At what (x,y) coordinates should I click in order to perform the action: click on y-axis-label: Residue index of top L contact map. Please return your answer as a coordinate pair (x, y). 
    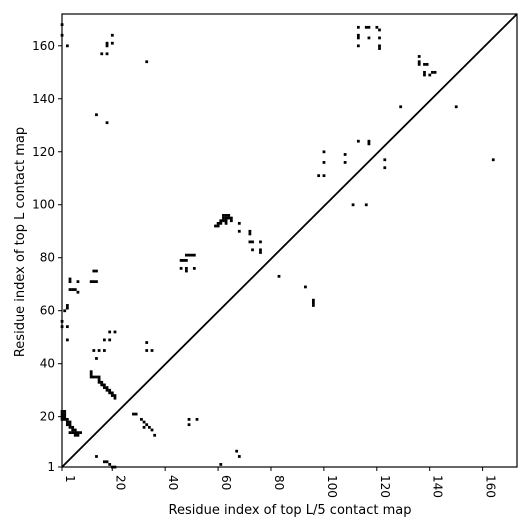
    Looking at the image, I should click on (20, 242).